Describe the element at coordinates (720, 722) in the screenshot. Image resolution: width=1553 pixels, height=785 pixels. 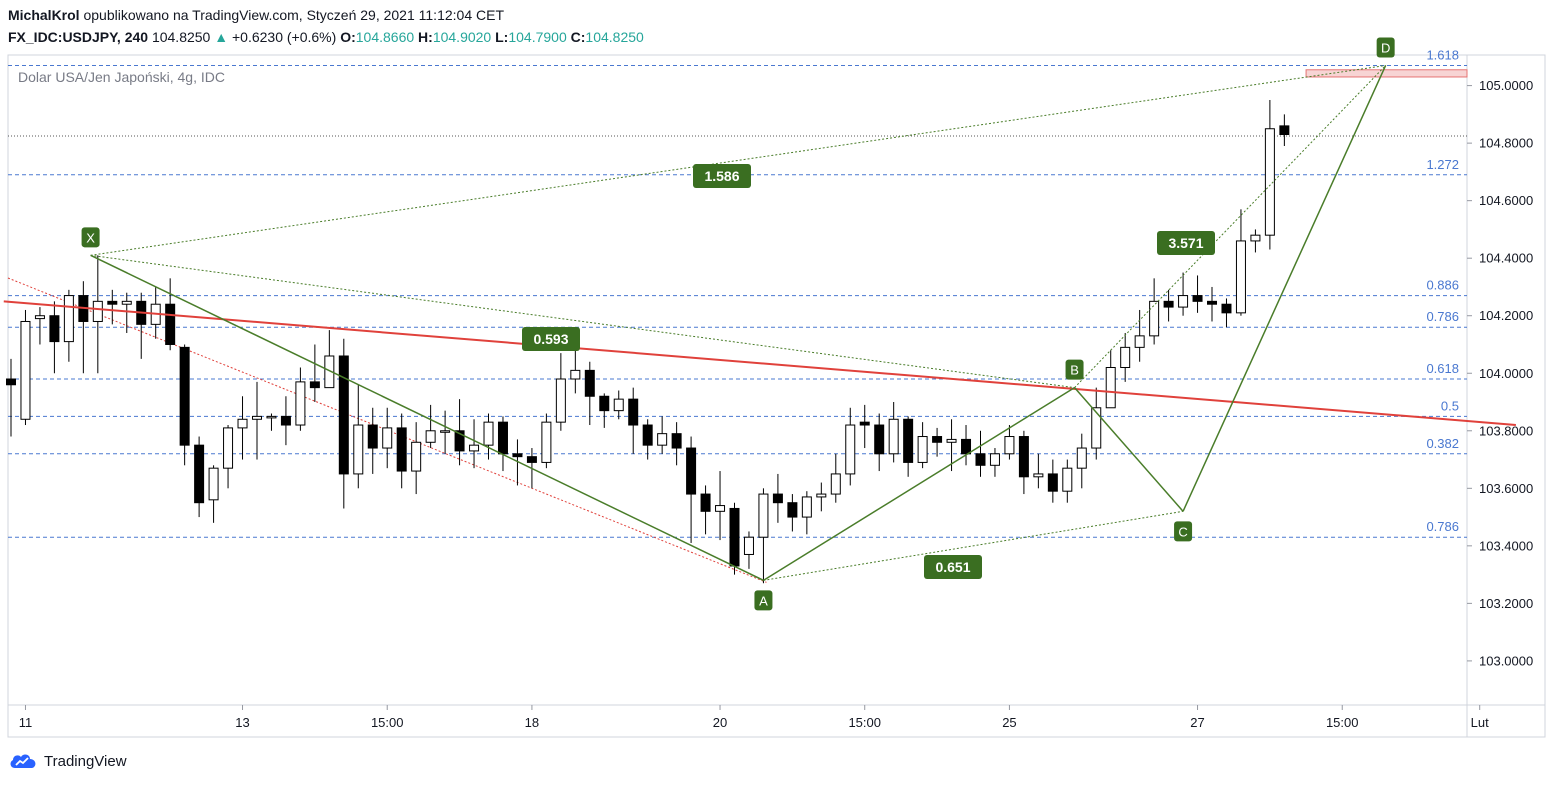
I see `x-tick-label: 20` at that location.